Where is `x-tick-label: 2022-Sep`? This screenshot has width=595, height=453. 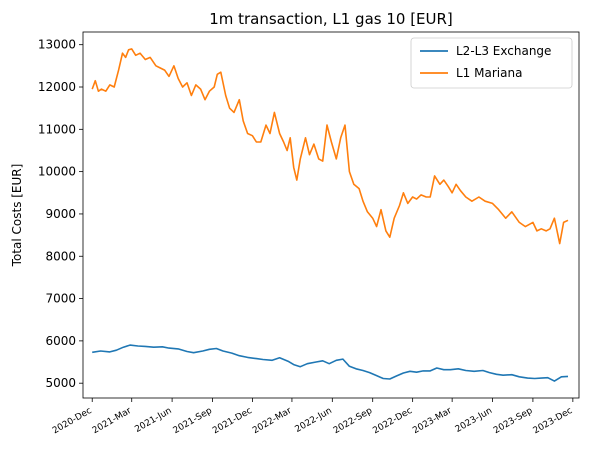
x-tick-label: 2022-Sep is located at coordinates (353, 421).